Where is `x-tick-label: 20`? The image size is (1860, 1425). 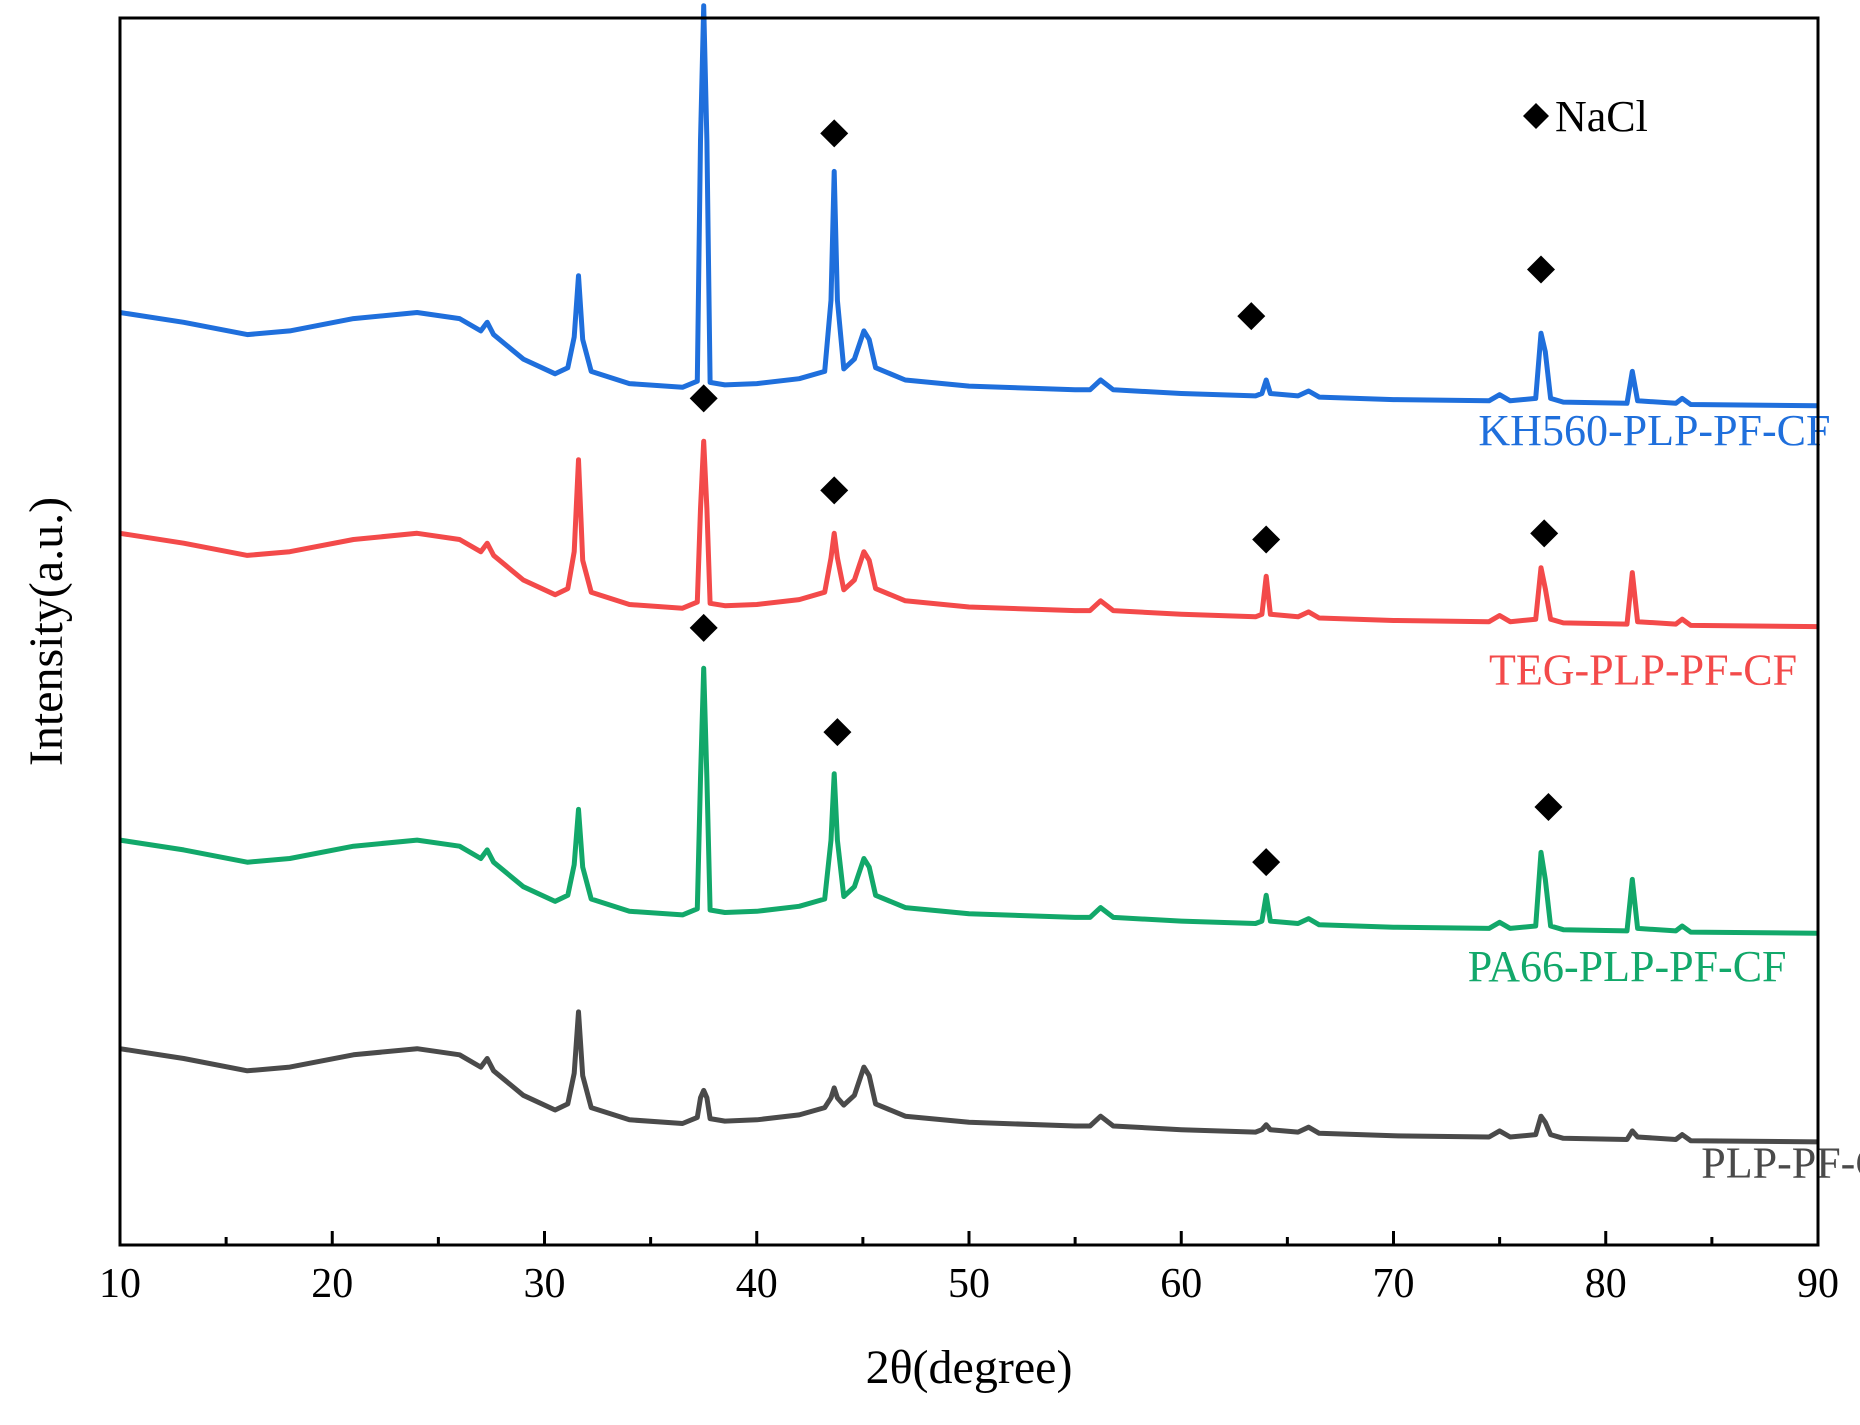 x-tick-label: 20 is located at coordinates (332, 1284).